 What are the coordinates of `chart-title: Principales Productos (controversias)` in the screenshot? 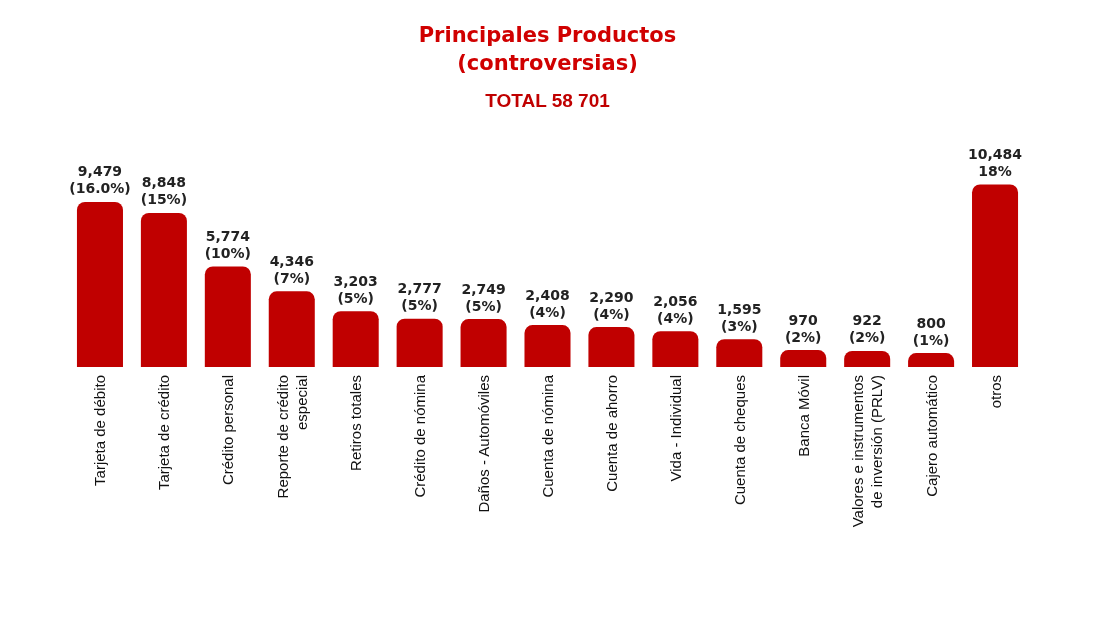 It's located at (547, 49).